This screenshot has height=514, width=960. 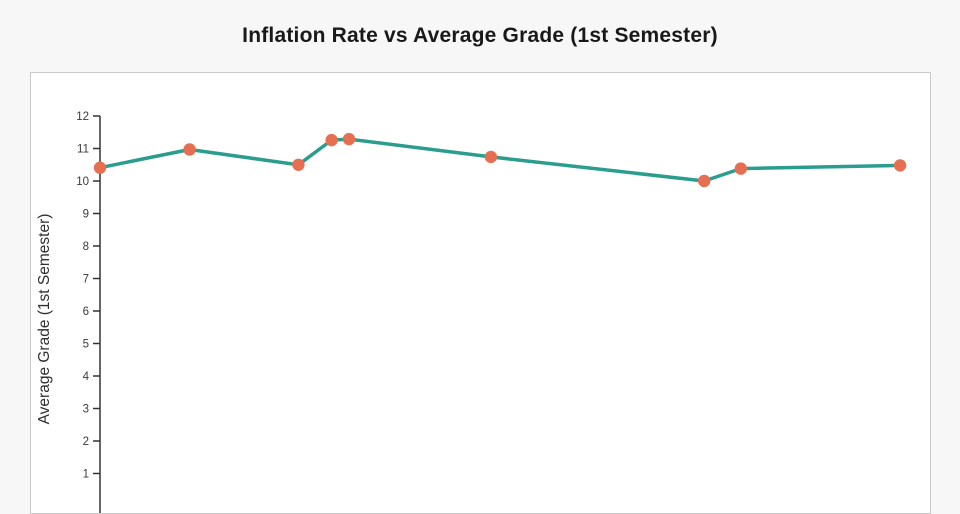 I want to click on y-tick-label: 8, so click(x=86, y=247).